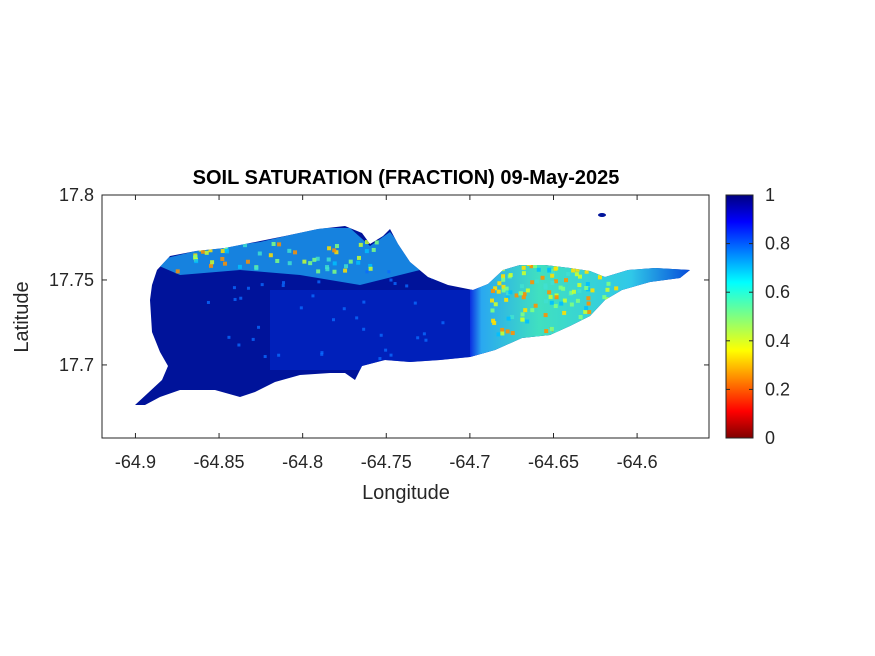 Image resolution: width=875 pixels, height=656 pixels. What do you see at coordinates (553, 462) in the screenshot?
I see `x-tick-label: -64.65` at bounding box center [553, 462].